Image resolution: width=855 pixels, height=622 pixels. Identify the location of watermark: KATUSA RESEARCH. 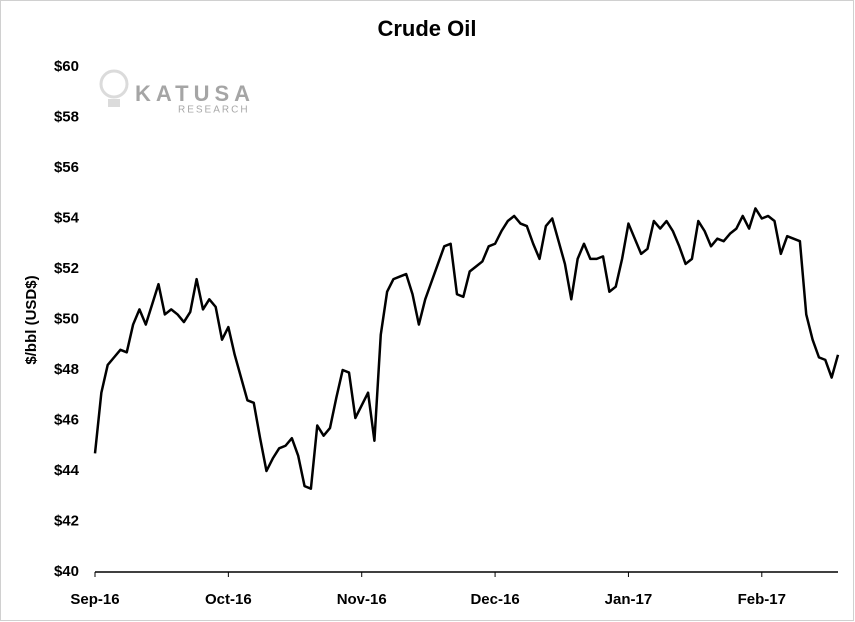
(177, 92).